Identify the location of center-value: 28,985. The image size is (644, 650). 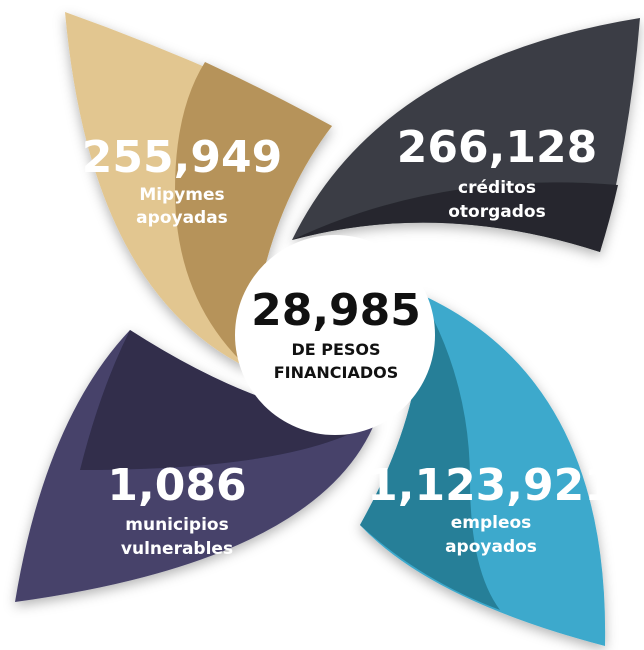
(336, 310).